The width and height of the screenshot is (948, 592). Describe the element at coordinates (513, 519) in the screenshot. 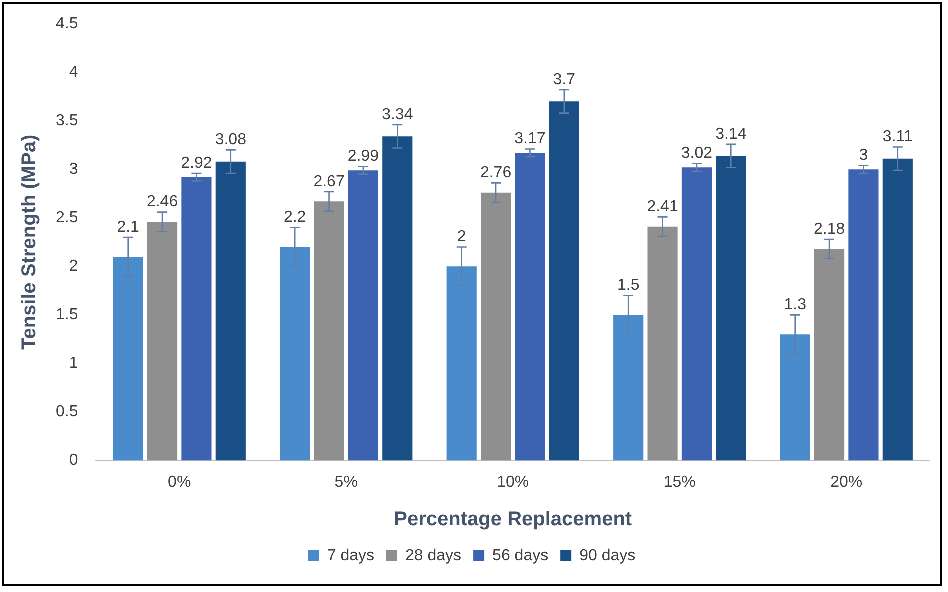

I see `x-axis-title: Percentage Replacement` at that location.